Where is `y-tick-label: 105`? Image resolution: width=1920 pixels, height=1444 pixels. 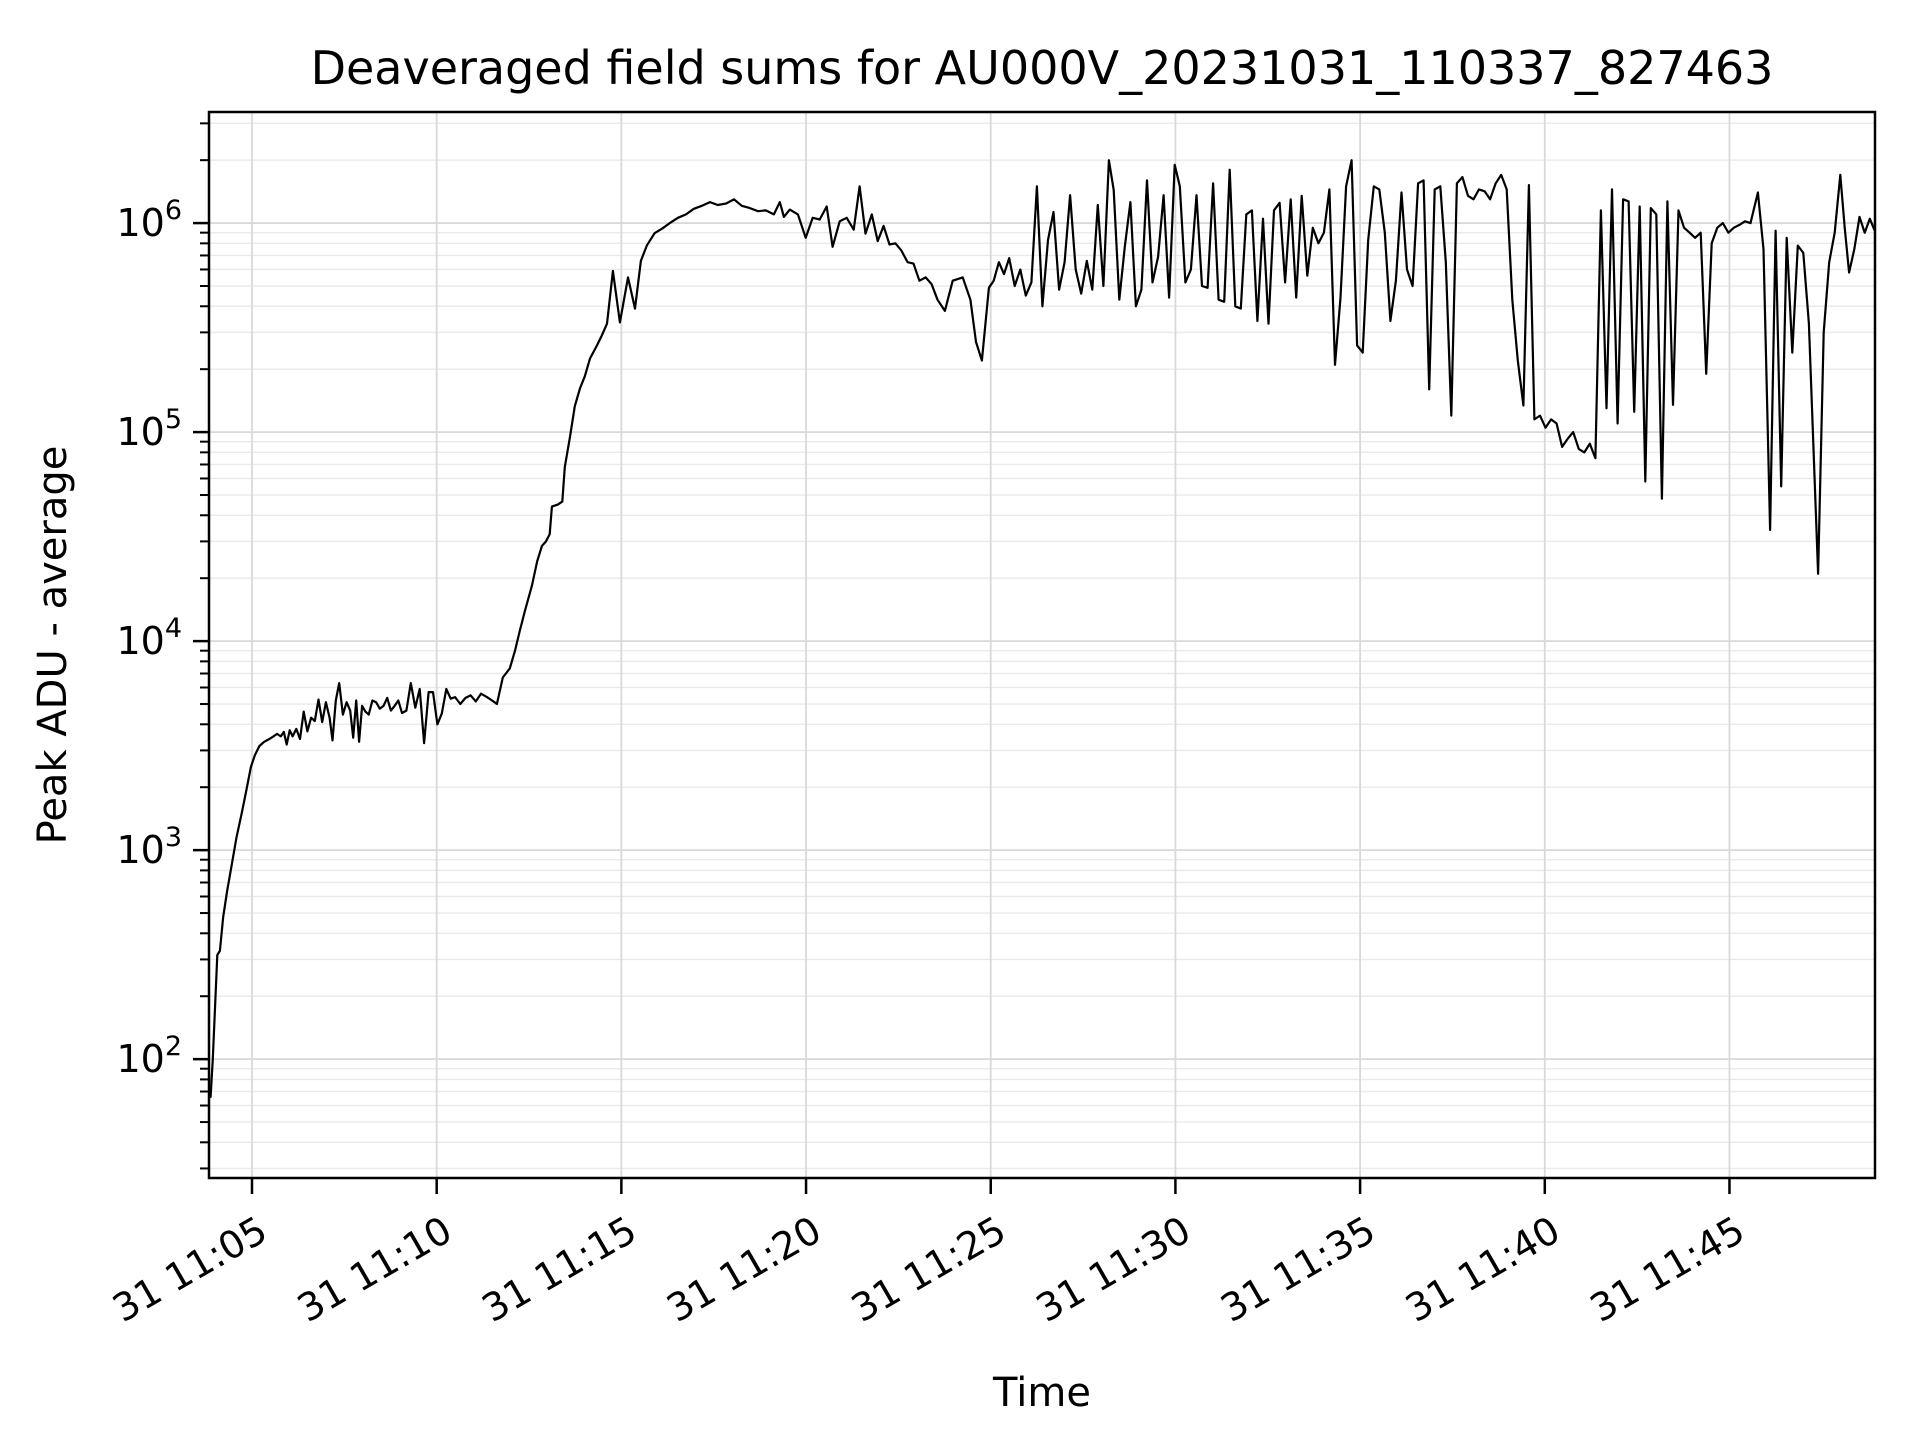
y-tick-label: 105 is located at coordinates (149, 429).